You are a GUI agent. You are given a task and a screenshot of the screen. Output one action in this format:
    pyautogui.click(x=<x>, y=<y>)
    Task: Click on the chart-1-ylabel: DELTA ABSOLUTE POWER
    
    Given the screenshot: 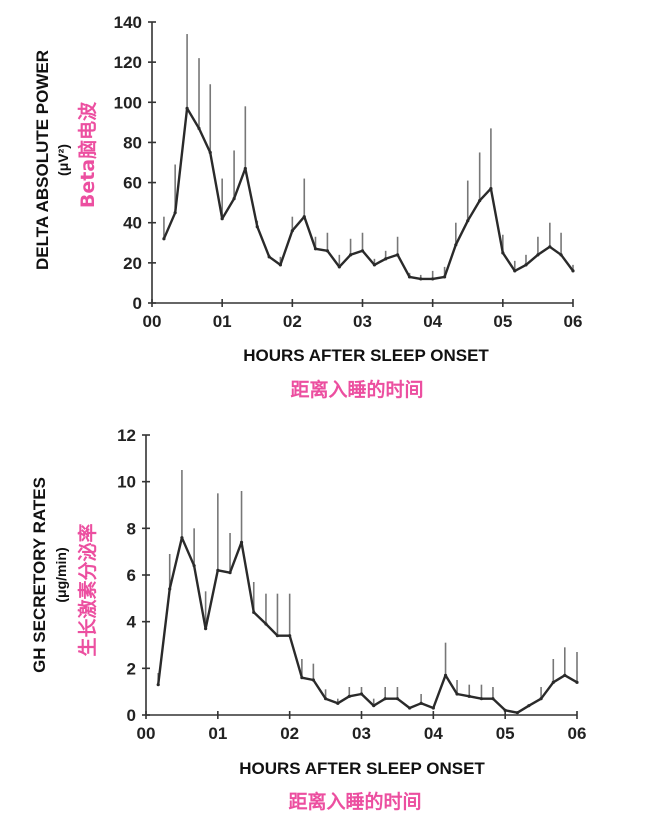 What is the action you would take?
    pyautogui.click(x=42, y=160)
    